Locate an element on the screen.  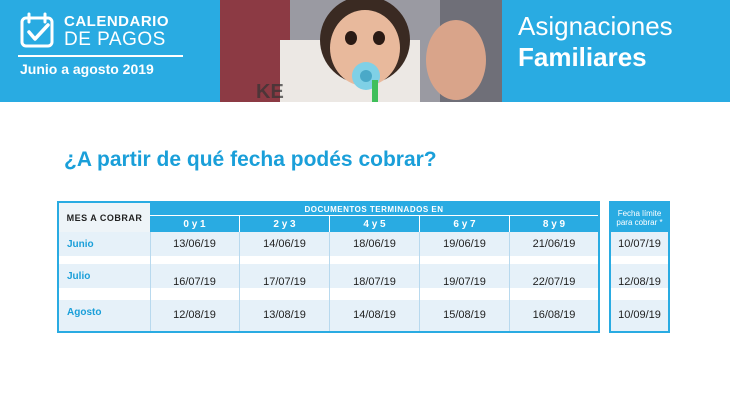
calendar-check-icon is located at coordinates (37, 30).